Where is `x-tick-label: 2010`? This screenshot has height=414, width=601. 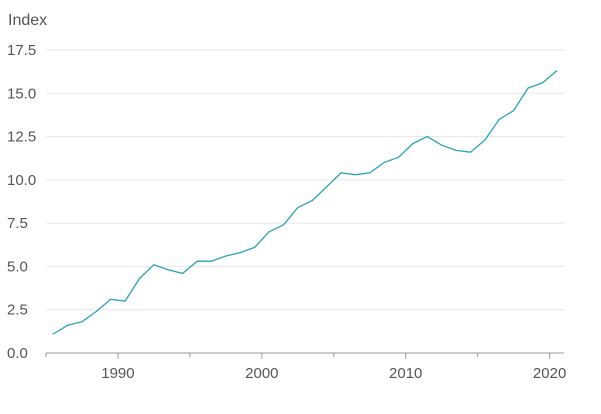 x-tick-label: 2010 is located at coordinates (405, 373).